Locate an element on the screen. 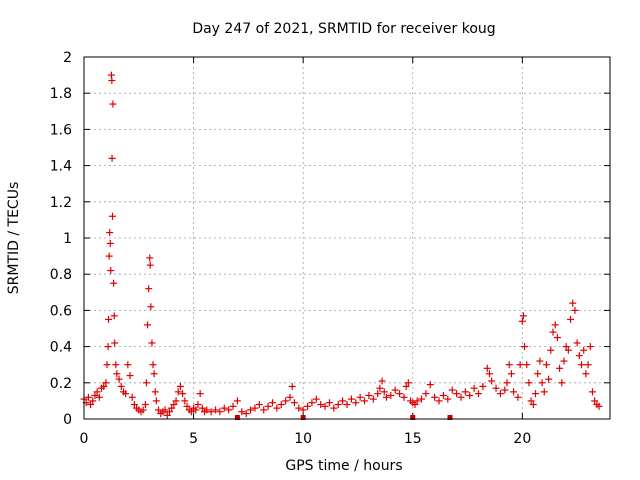  y-tick-label: 0.4 is located at coordinates (61, 348).